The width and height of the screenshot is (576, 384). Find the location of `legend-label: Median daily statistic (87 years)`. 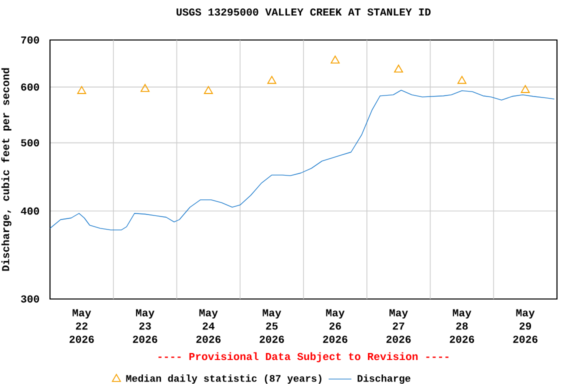

legend-label: Median daily statistic (87 years) is located at coordinates (224, 379).